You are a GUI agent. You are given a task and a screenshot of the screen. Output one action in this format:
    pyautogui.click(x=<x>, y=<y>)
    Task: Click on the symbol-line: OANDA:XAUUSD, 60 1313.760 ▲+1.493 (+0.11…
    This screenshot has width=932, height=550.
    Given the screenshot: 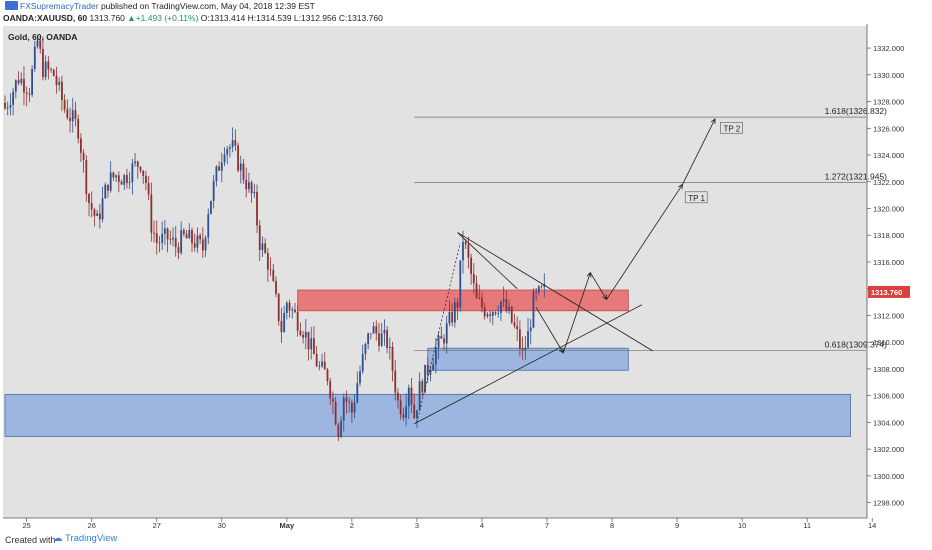 What is the action you would take?
    pyautogui.click(x=193, y=18)
    